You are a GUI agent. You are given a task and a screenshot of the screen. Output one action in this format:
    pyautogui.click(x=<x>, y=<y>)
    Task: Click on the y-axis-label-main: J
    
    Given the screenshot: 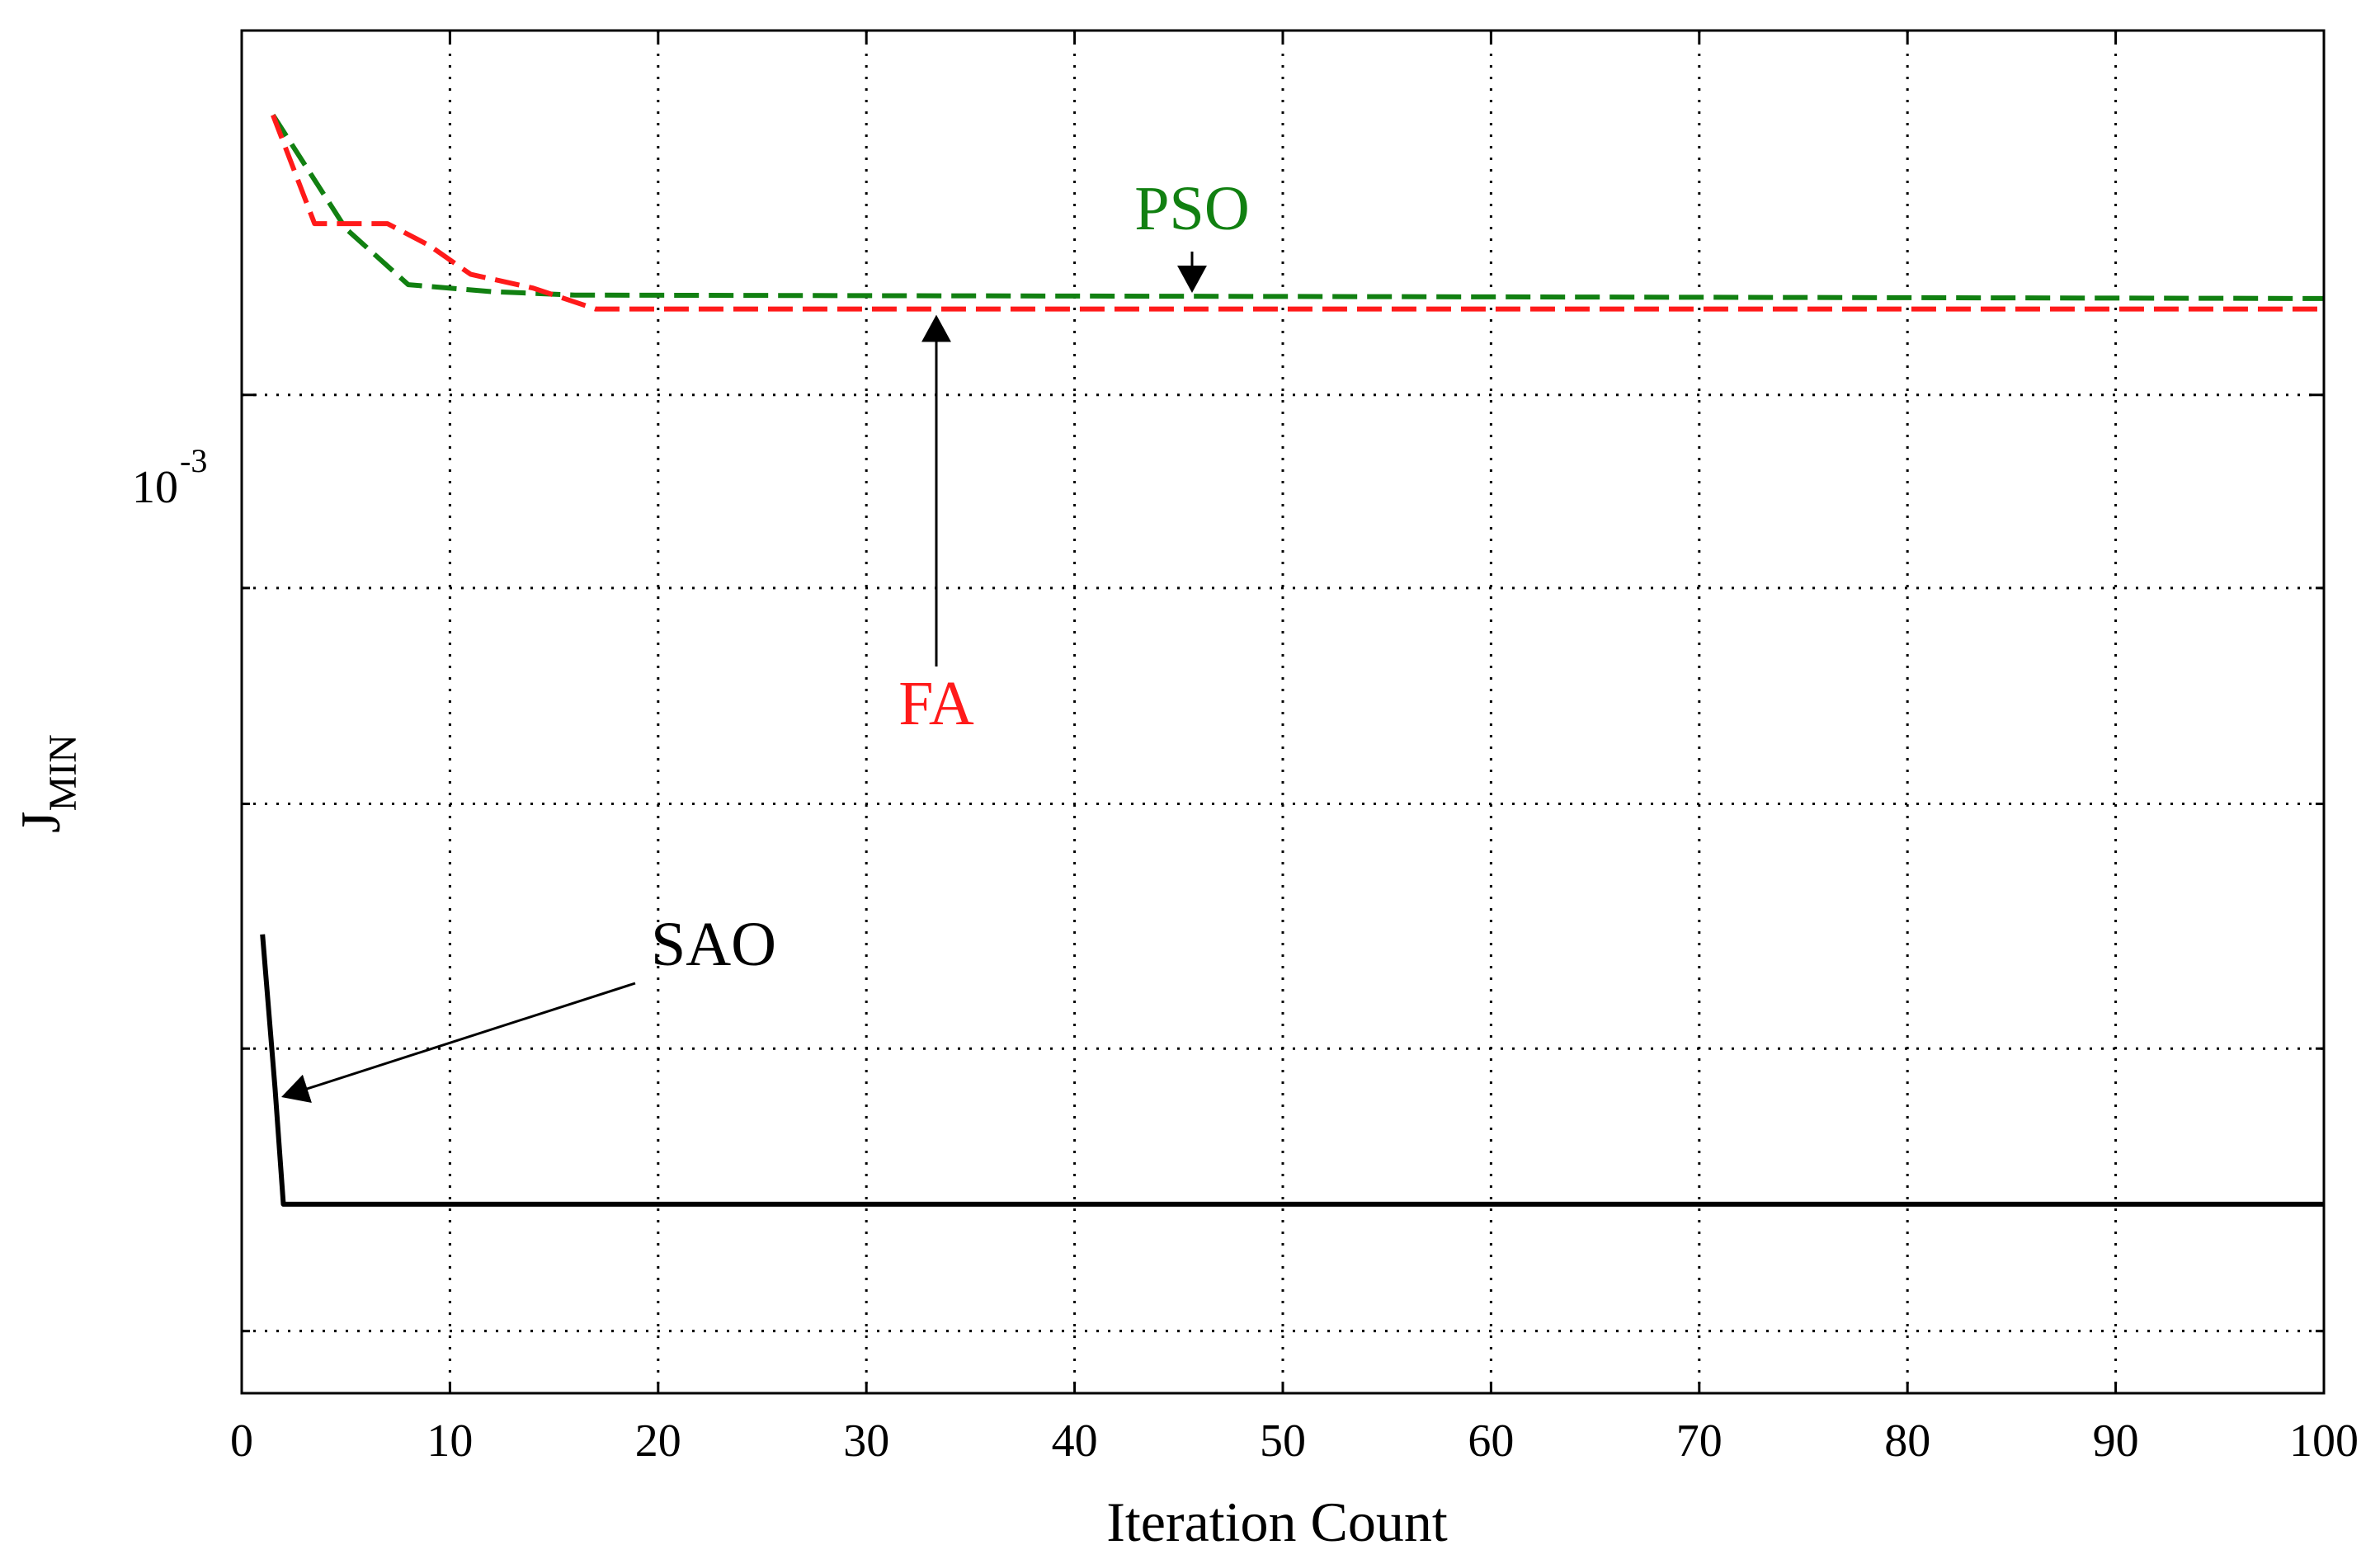 What is the action you would take?
    pyautogui.click(x=40, y=821)
    